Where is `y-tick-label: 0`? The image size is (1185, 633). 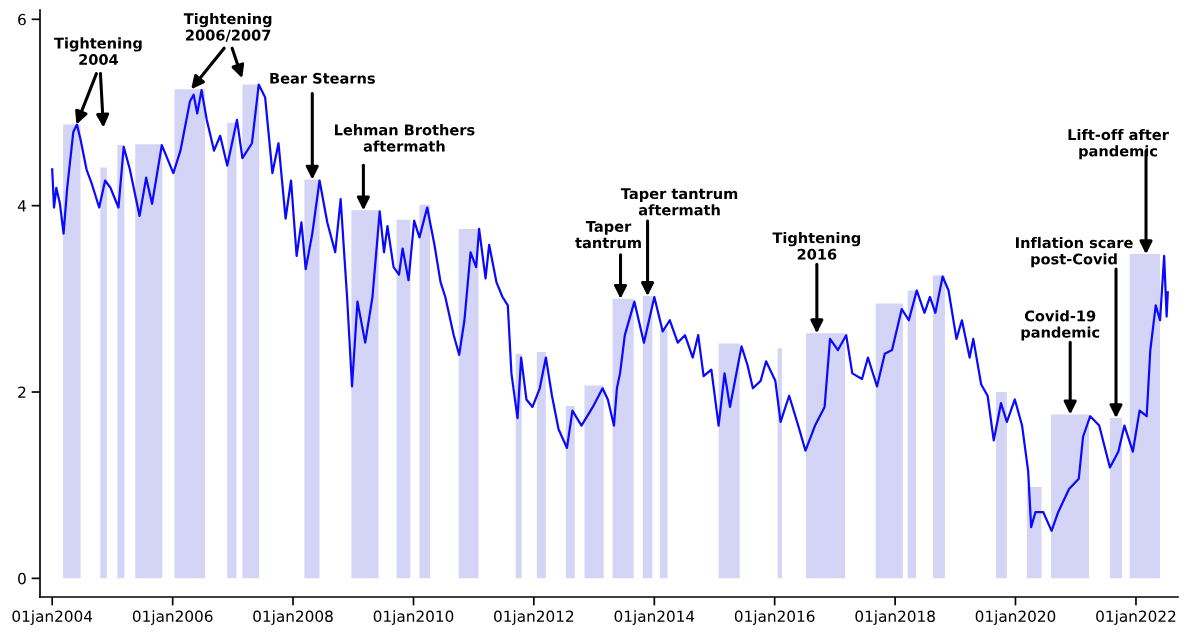 y-tick-label: 0 is located at coordinates (22, 578).